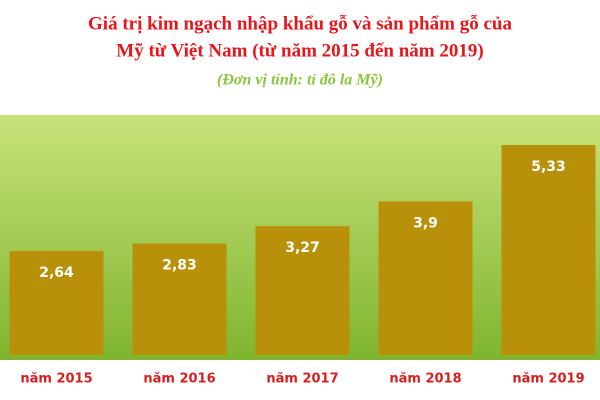  What do you see at coordinates (548, 167) in the screenshot?
I see `value-label: 5,33` at bounding box center [548, 167].